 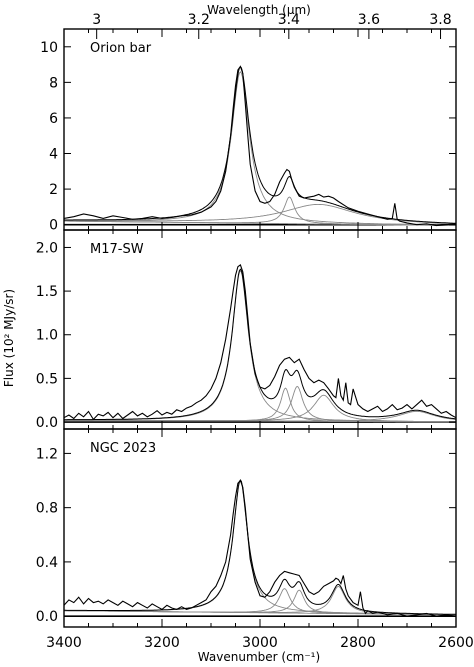 What do you see at coordinates (53, 190) in the screenshot?
I see `y-tick-label: 2` at bounding box center [53, 190].